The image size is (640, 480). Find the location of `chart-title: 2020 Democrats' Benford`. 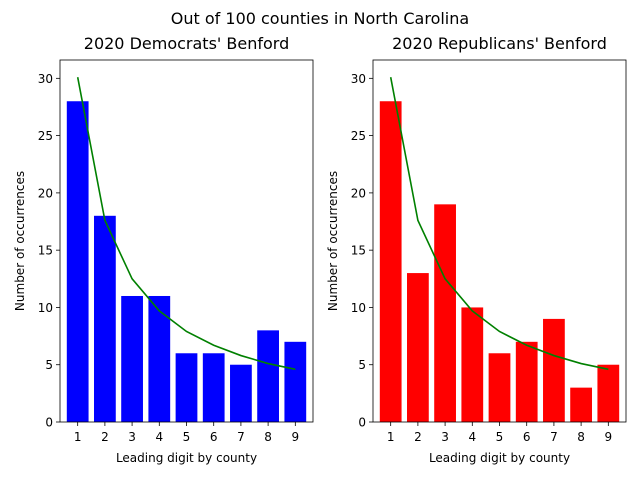

chart-title: 2020 Democrats' Benford is located at coordinates (186, 43).